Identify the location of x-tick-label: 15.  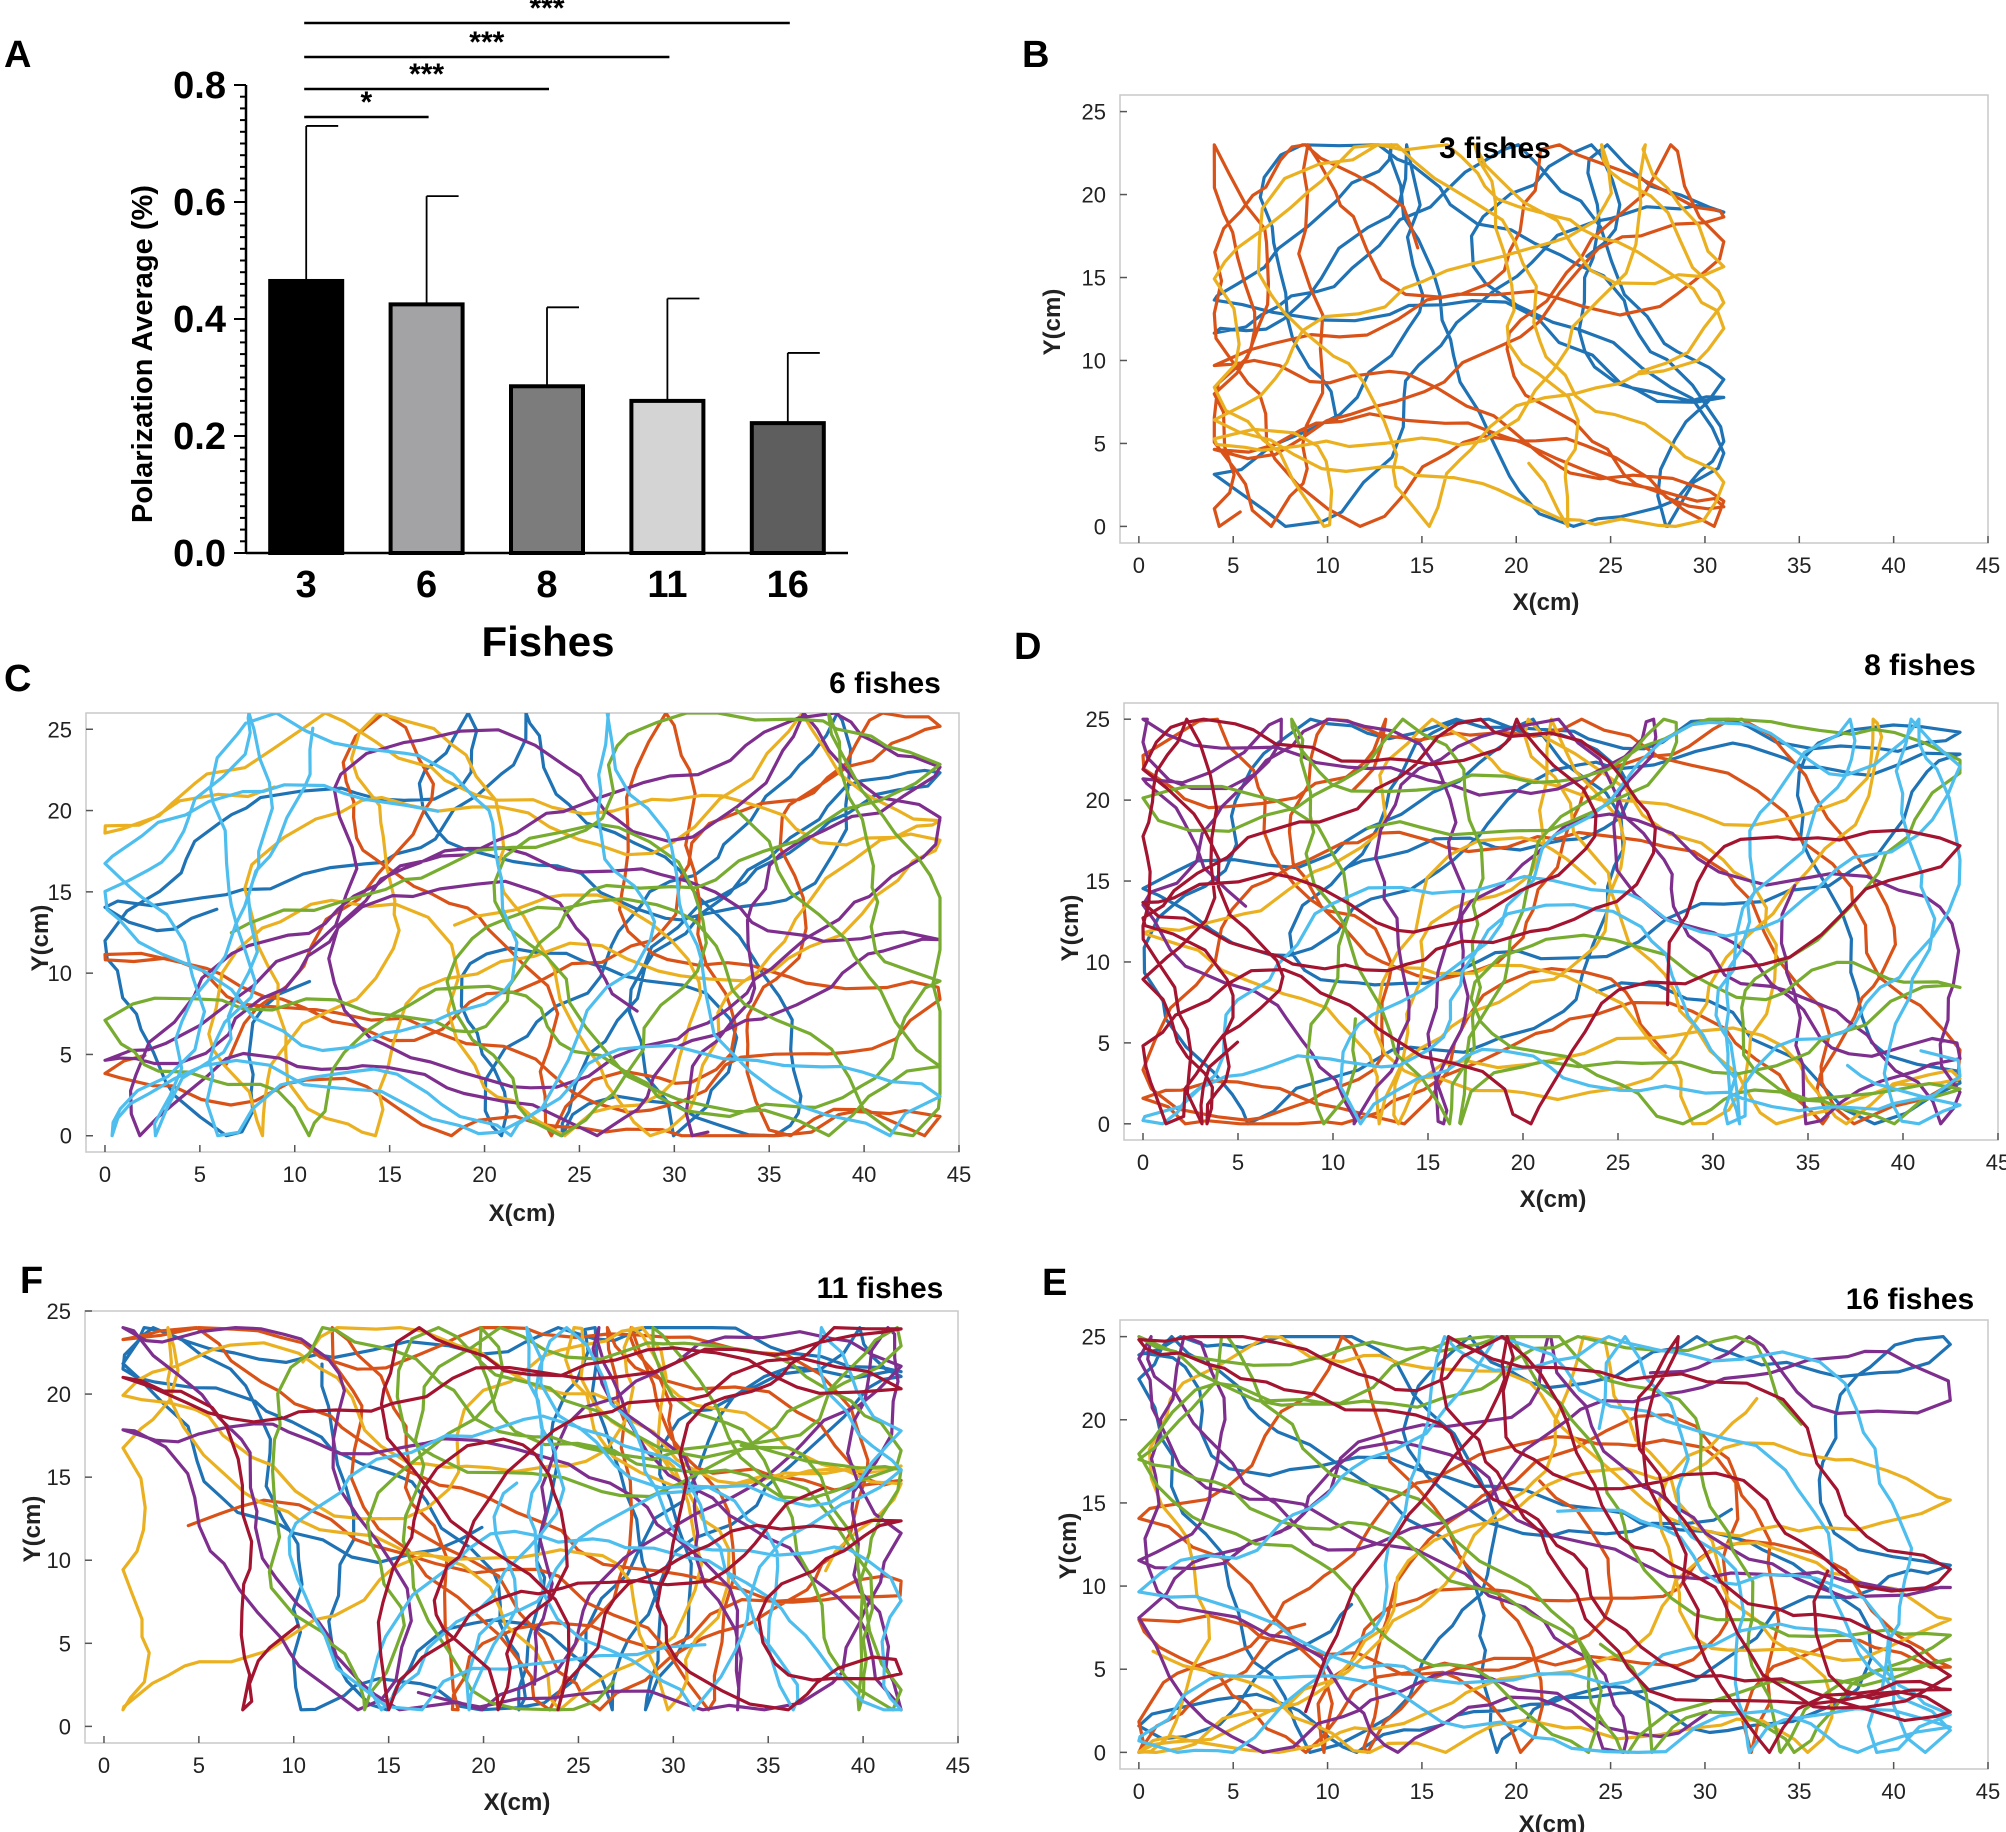
(1422, 1791).